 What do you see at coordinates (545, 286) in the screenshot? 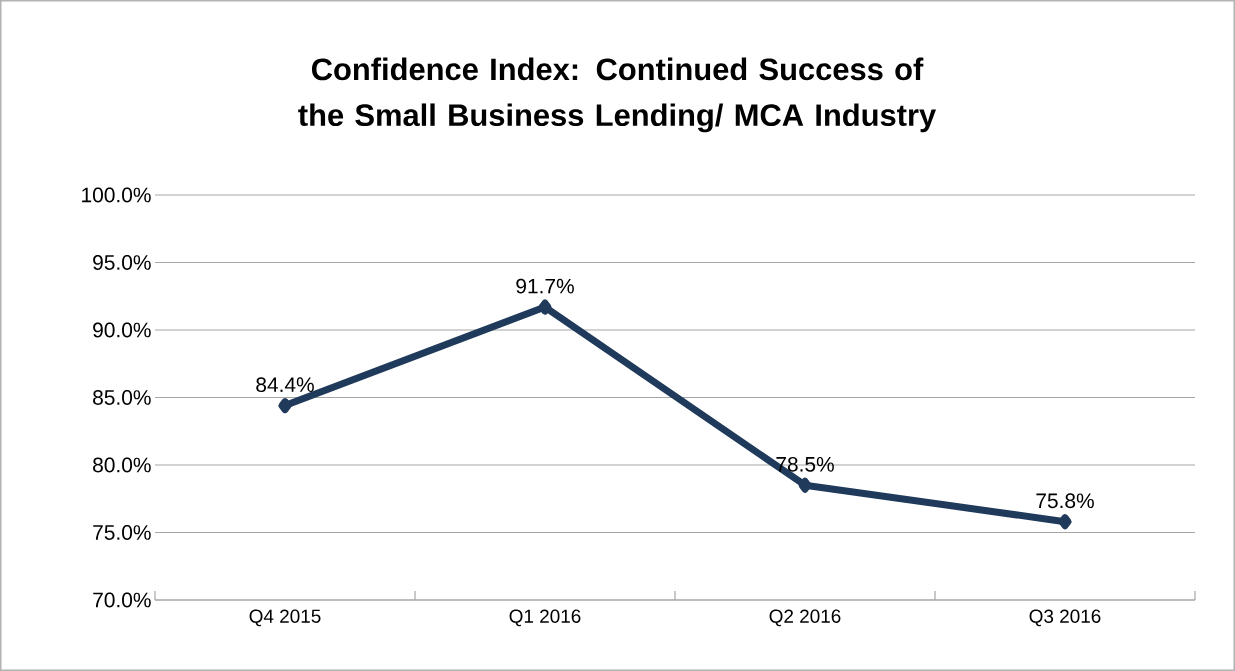
I see `data-label: 91.7%` at bounding box center [545, 286].